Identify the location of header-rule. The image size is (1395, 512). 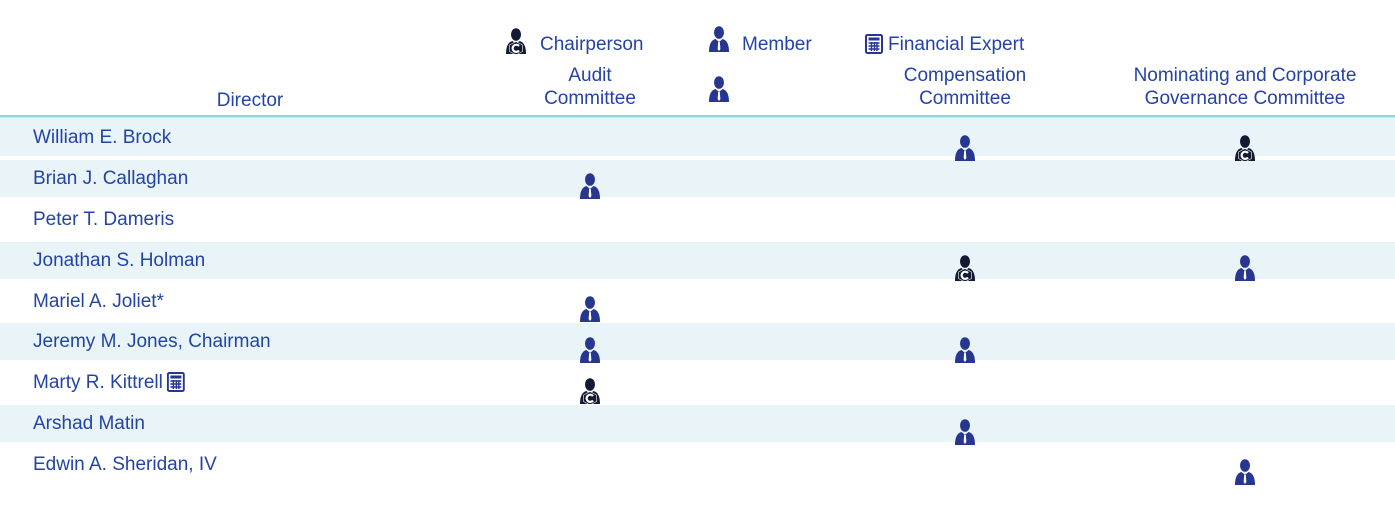
(697, 116).